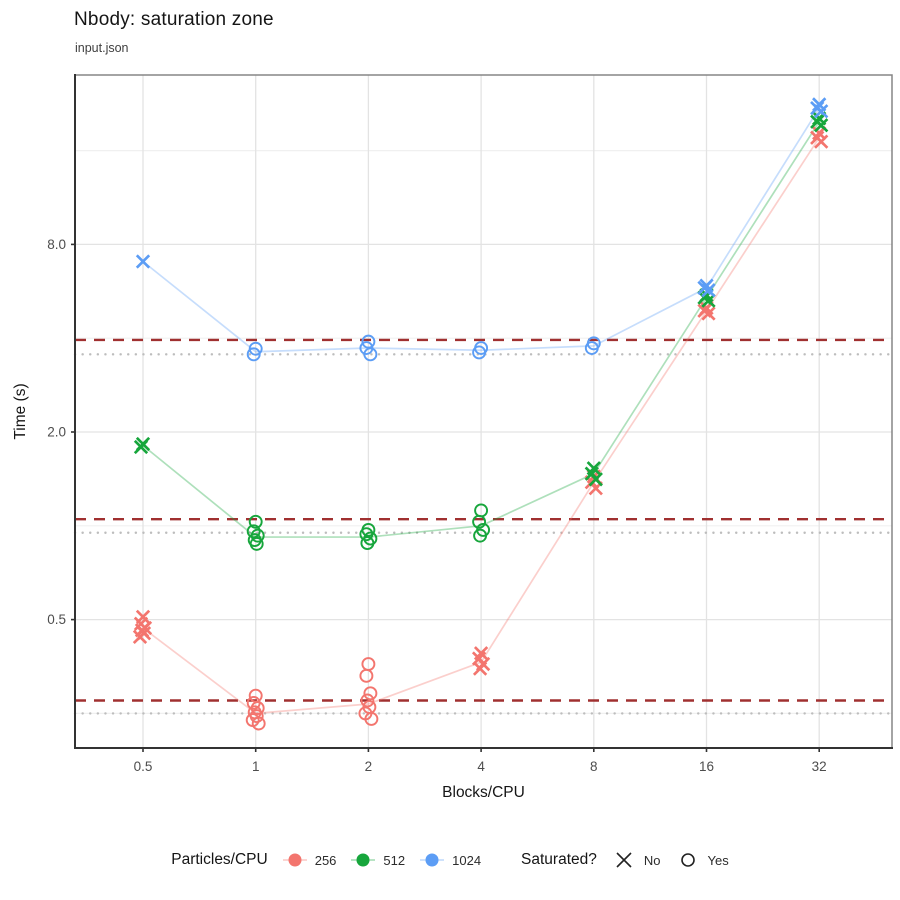  Describe the element at coordinates (102, 48) in the screenshot. I see `chart-subtitle: input.json` at that location.